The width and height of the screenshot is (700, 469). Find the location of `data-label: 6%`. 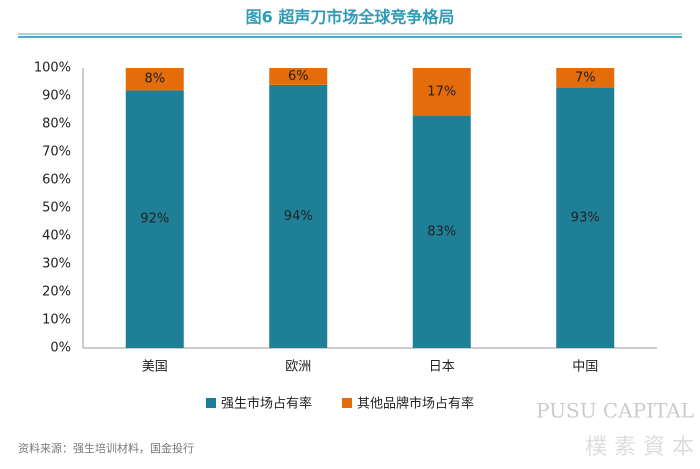

data-label: 6% is located at coordinates (298, 76).